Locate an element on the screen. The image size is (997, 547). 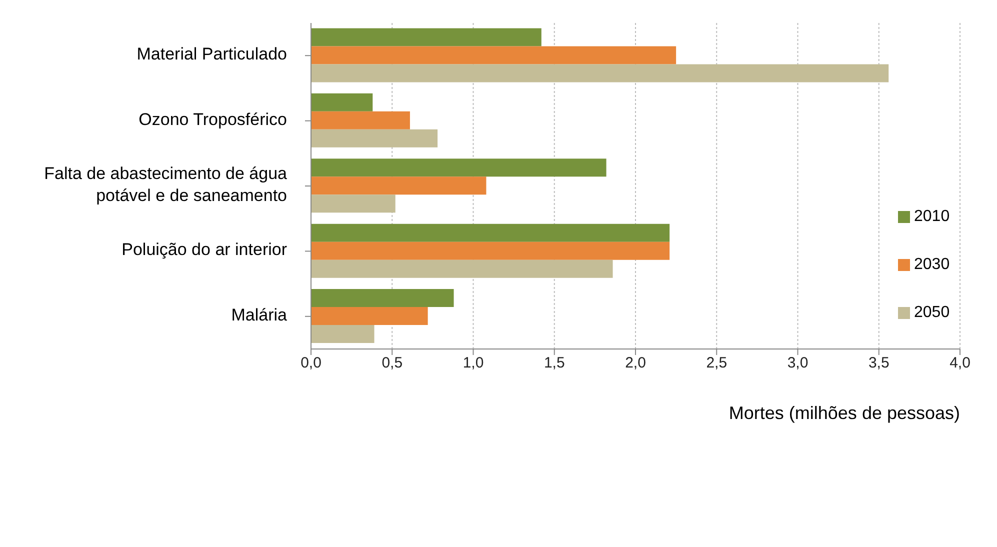
x-axis-title: Mortes (milhões de pessoas) is located at coordinates (844, 413).